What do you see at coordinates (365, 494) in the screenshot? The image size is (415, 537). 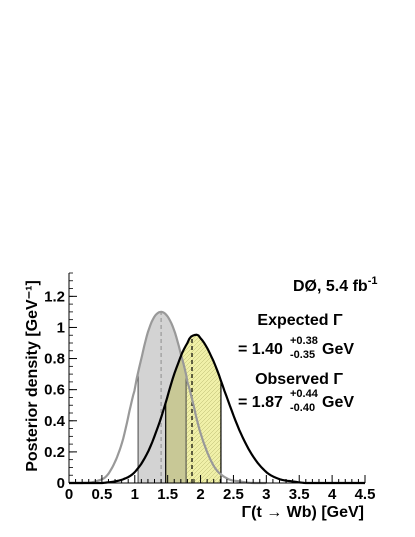 I see `x-tick-label: 4.5` at bounding box center [365, 494].